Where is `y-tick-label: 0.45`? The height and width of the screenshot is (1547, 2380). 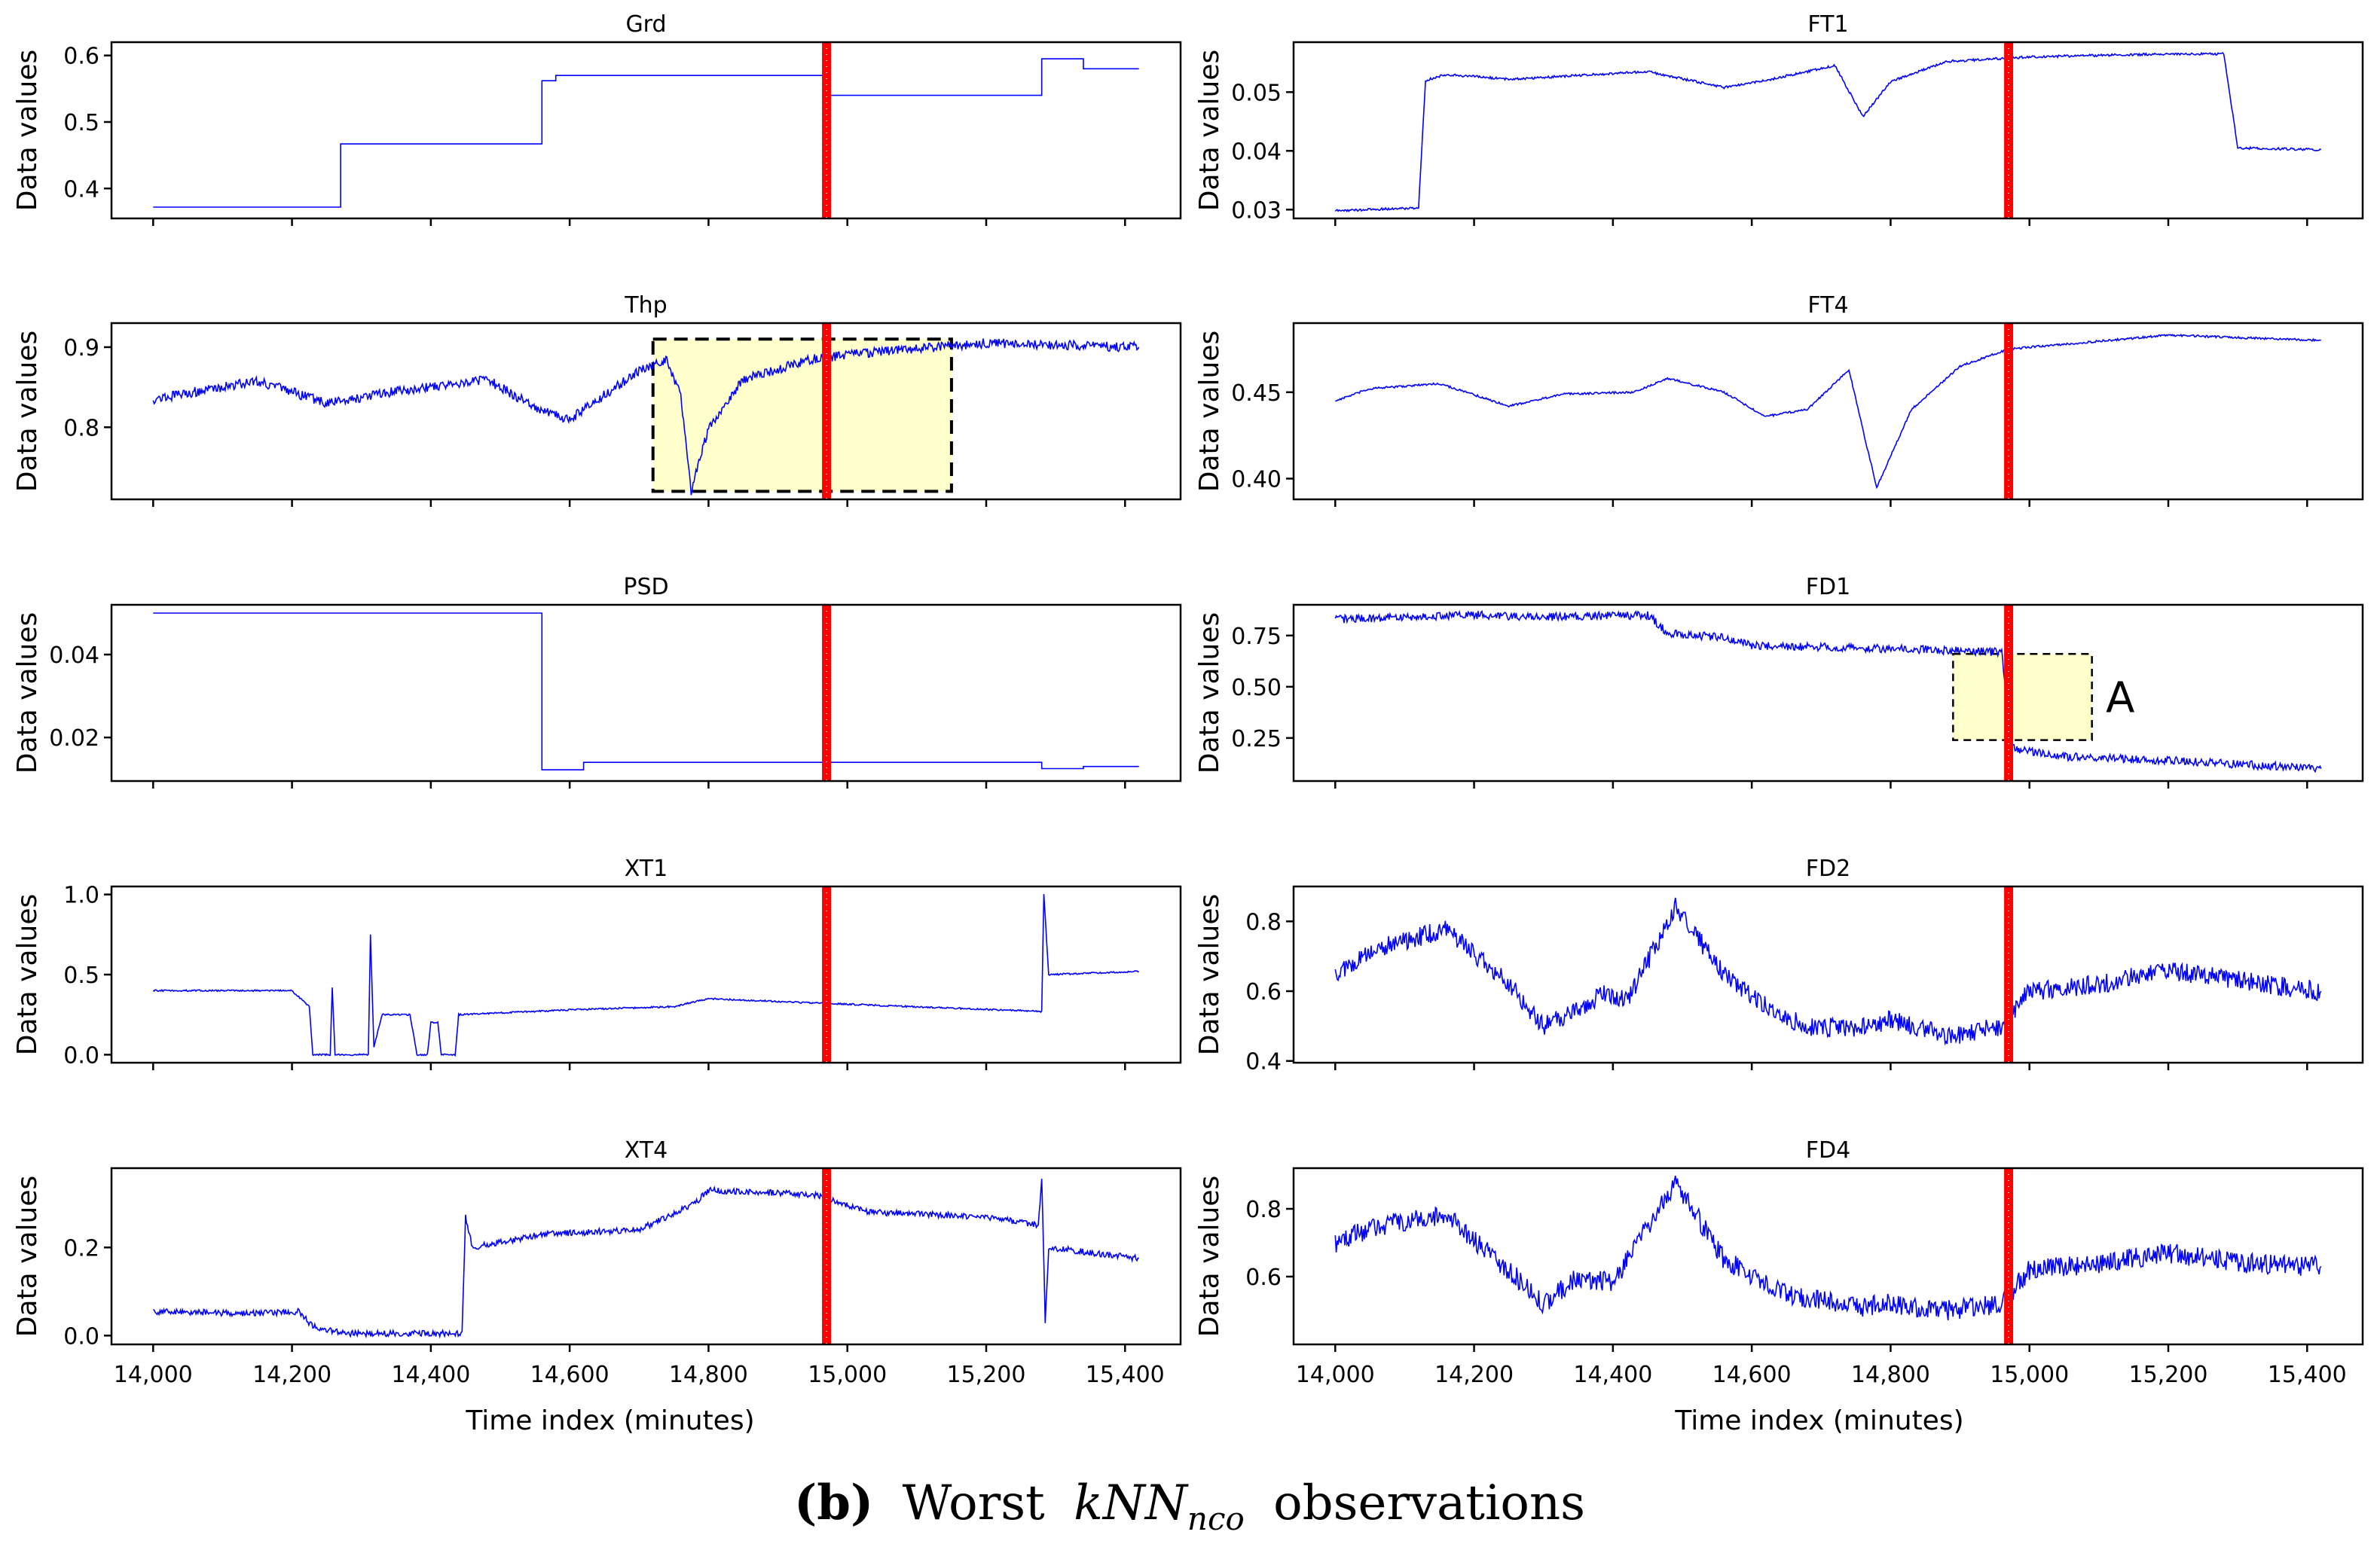
y-tick-label: 0.45 is located at coordinates (1256, 393).